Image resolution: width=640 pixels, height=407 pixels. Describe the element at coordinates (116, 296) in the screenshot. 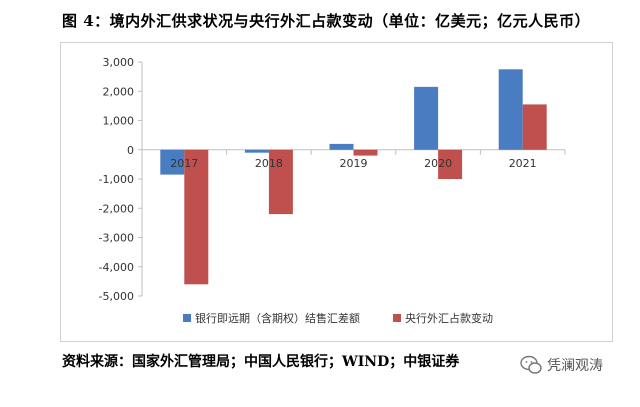

I see `y-tick-label: -5,000` at that location.